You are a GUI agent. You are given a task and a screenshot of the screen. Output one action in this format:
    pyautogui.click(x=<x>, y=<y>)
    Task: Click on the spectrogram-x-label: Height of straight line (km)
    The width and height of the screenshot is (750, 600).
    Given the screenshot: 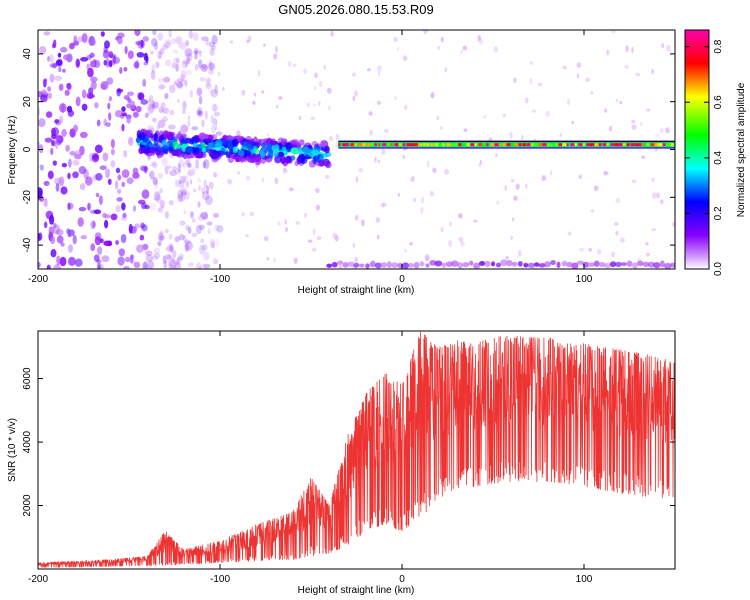 What is the action you would take?
    pyautogui.click(x=356, y=290)
    